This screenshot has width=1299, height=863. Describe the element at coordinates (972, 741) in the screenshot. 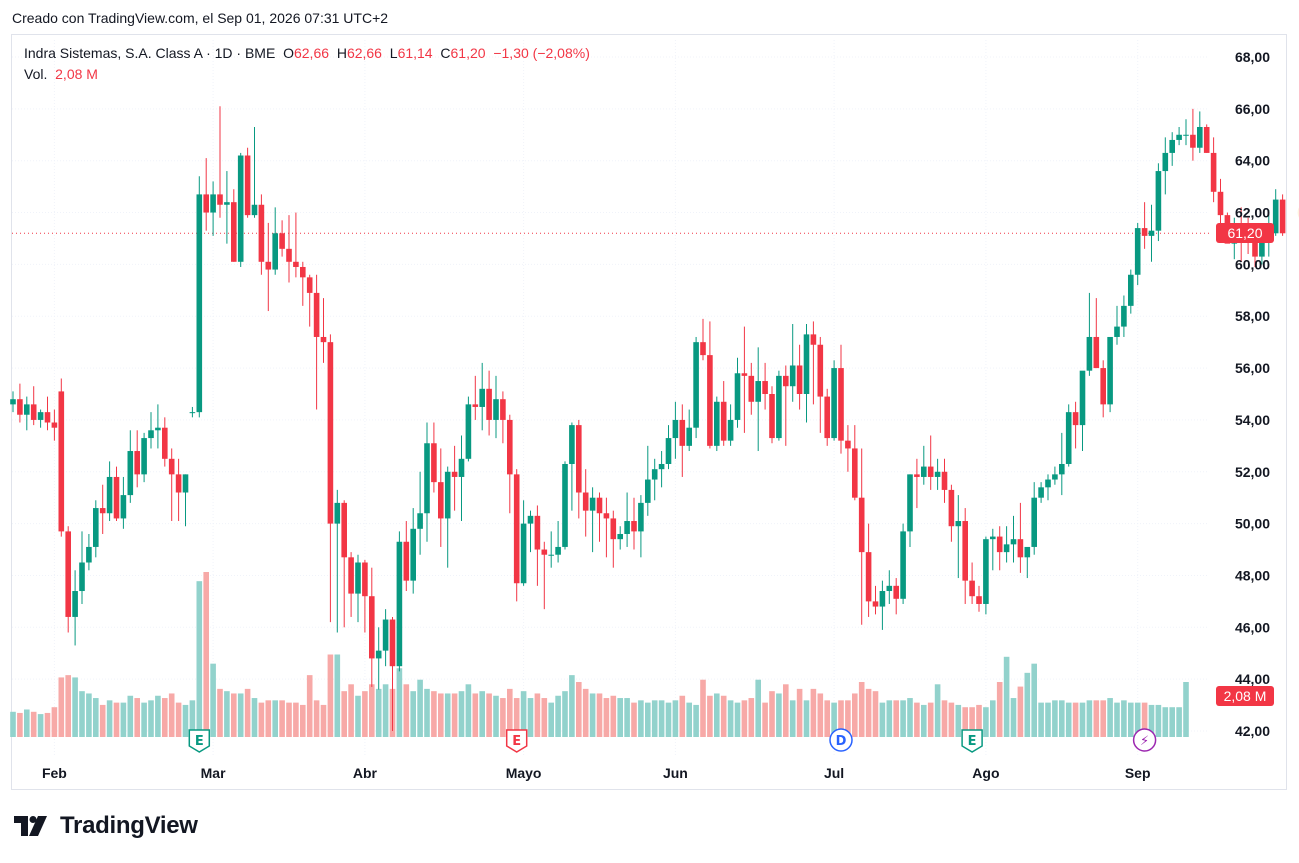

I see `earnings-event-icon` at that location.